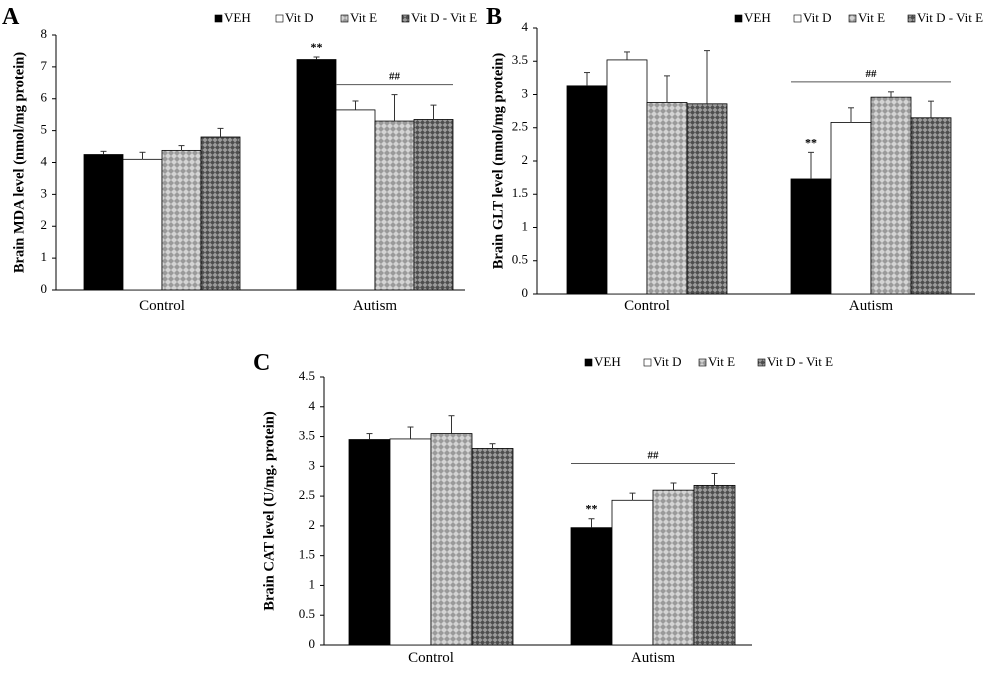 The image size is (1000, 678). I want to click on panel-label: A, so click(11, 17).